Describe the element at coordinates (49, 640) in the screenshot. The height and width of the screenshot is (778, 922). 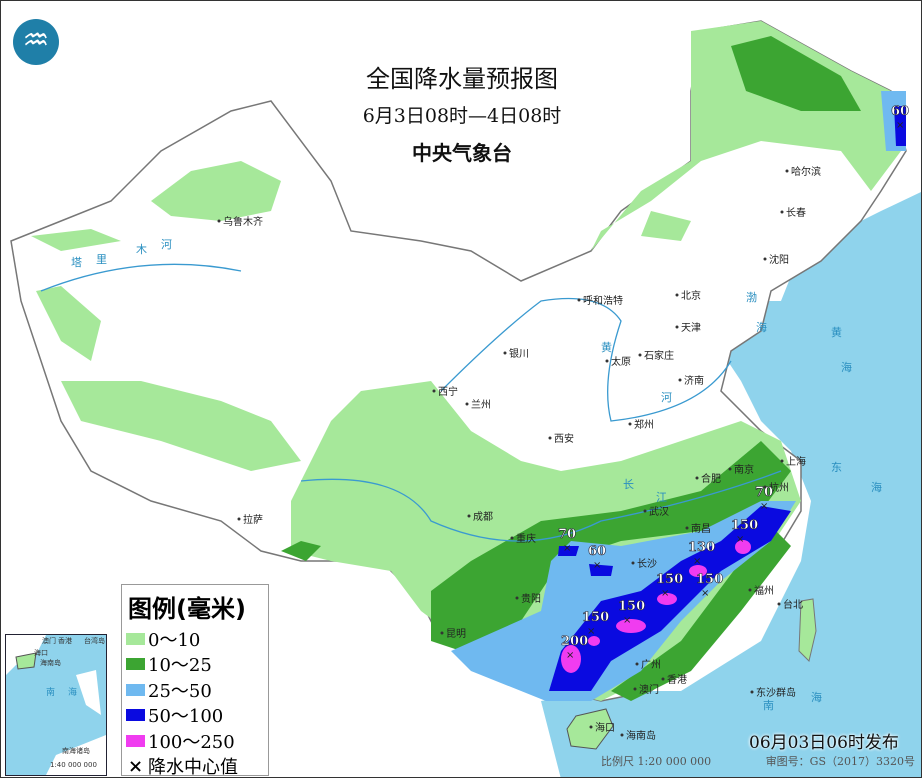
I see `inset-label: 澳门` at that location.